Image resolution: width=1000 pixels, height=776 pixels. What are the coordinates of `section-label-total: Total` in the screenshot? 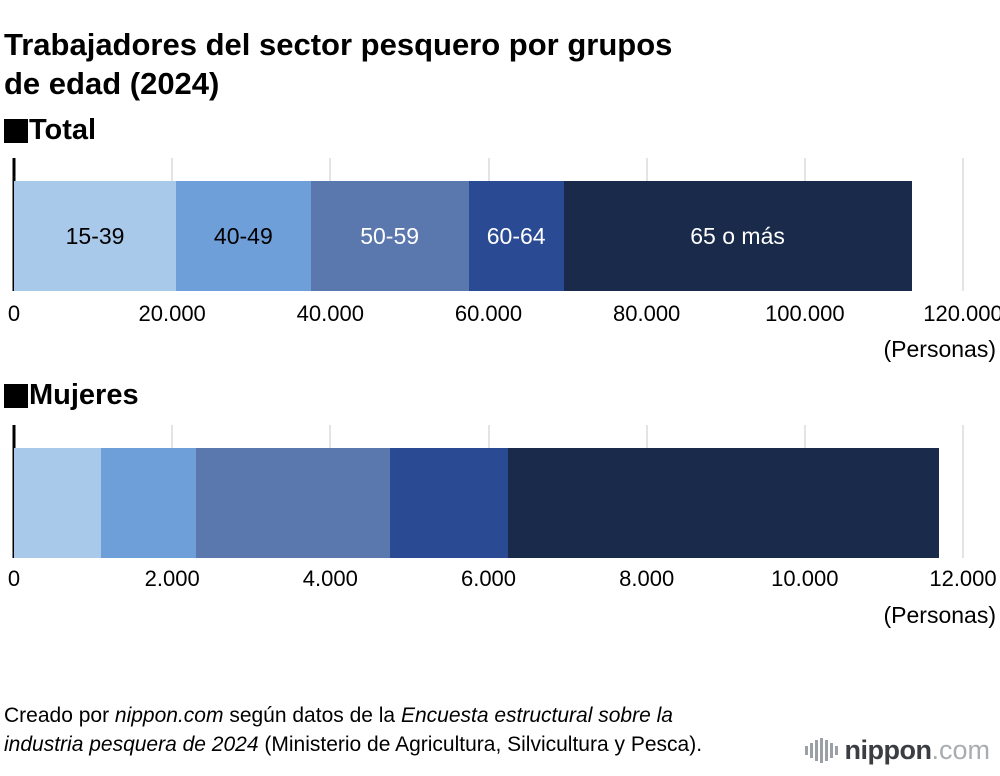 It's located at (63, 130).